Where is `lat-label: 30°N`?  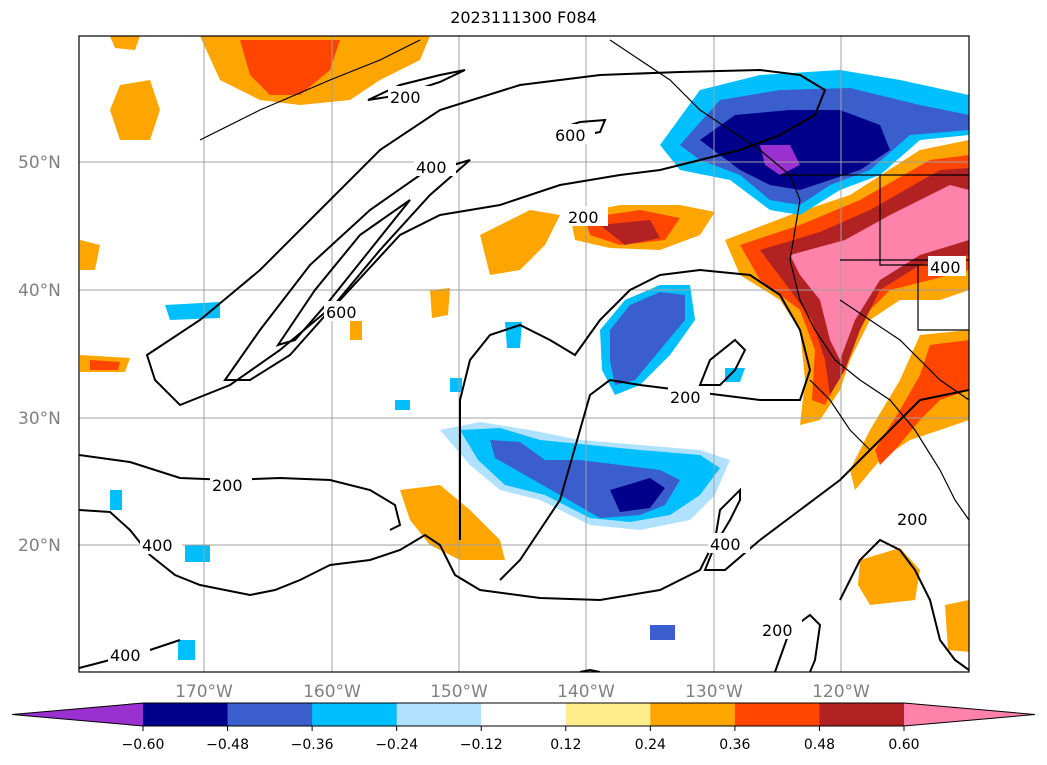
lat-label: 30°N is located at coordinates (39, 419).